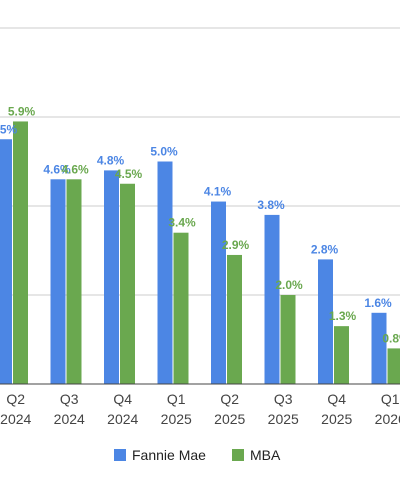 The image size is (400, 490). I want to click on legend-swatch-mba, so click(238, 455).